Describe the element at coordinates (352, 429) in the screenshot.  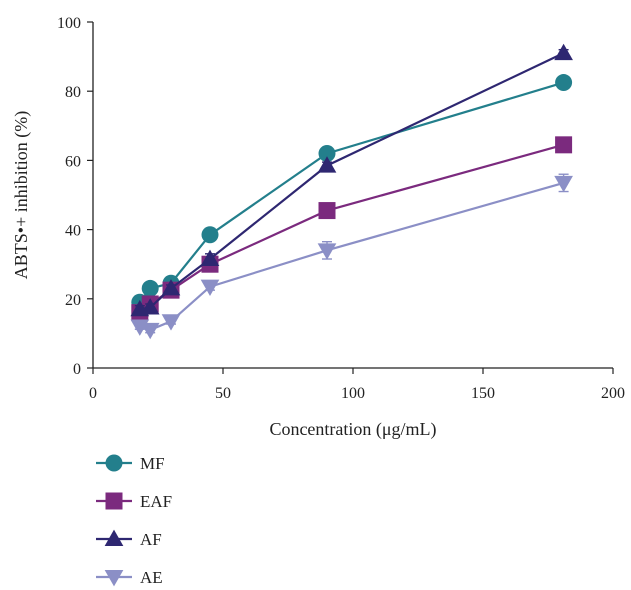
I see `x-axis-title: Concentration (μg/mL)` at that location.